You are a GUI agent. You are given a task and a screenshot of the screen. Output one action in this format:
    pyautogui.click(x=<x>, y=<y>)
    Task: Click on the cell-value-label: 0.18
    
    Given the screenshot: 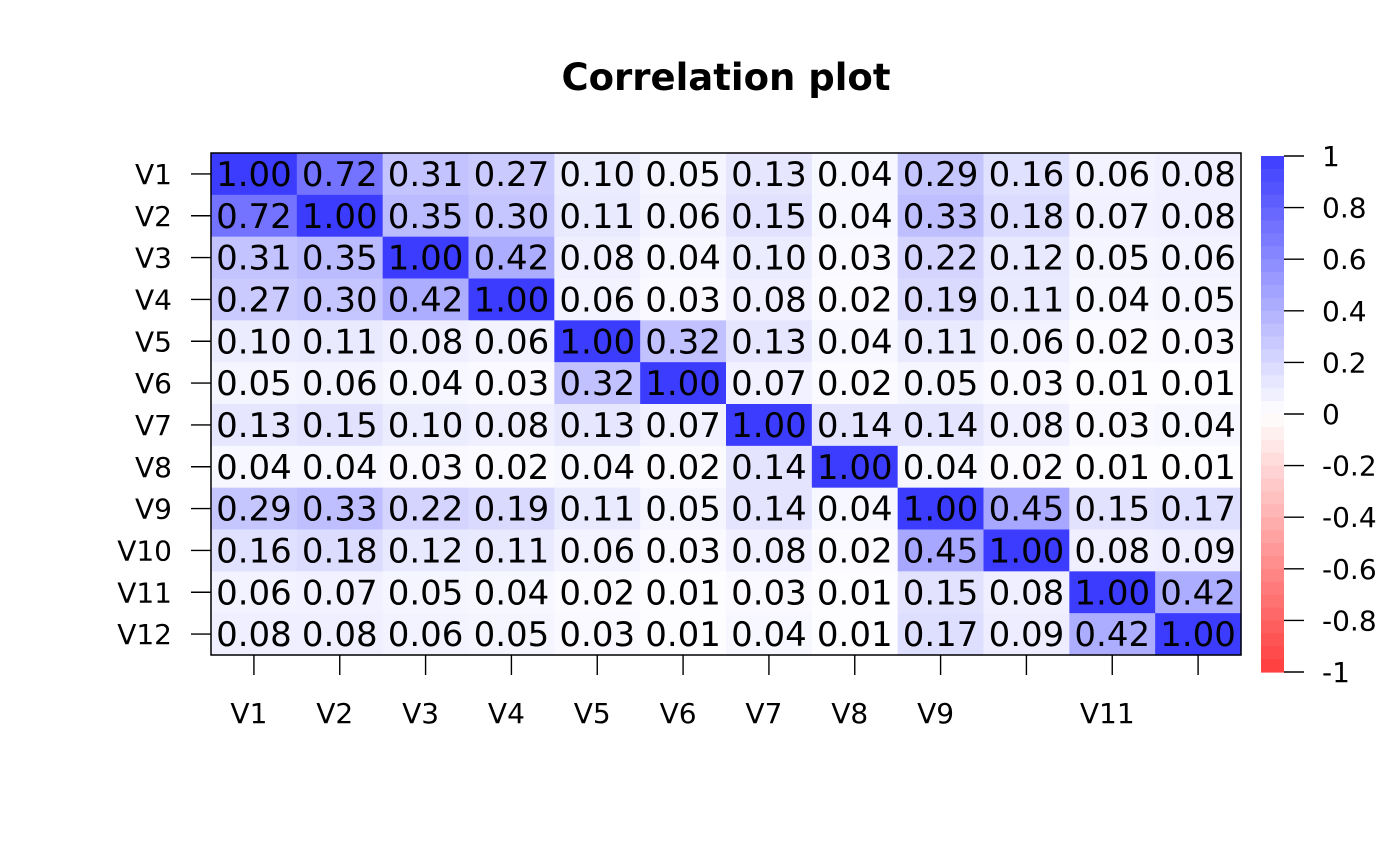 What is the action you would take?
    pyautogui.click(x=340, y=551)
    